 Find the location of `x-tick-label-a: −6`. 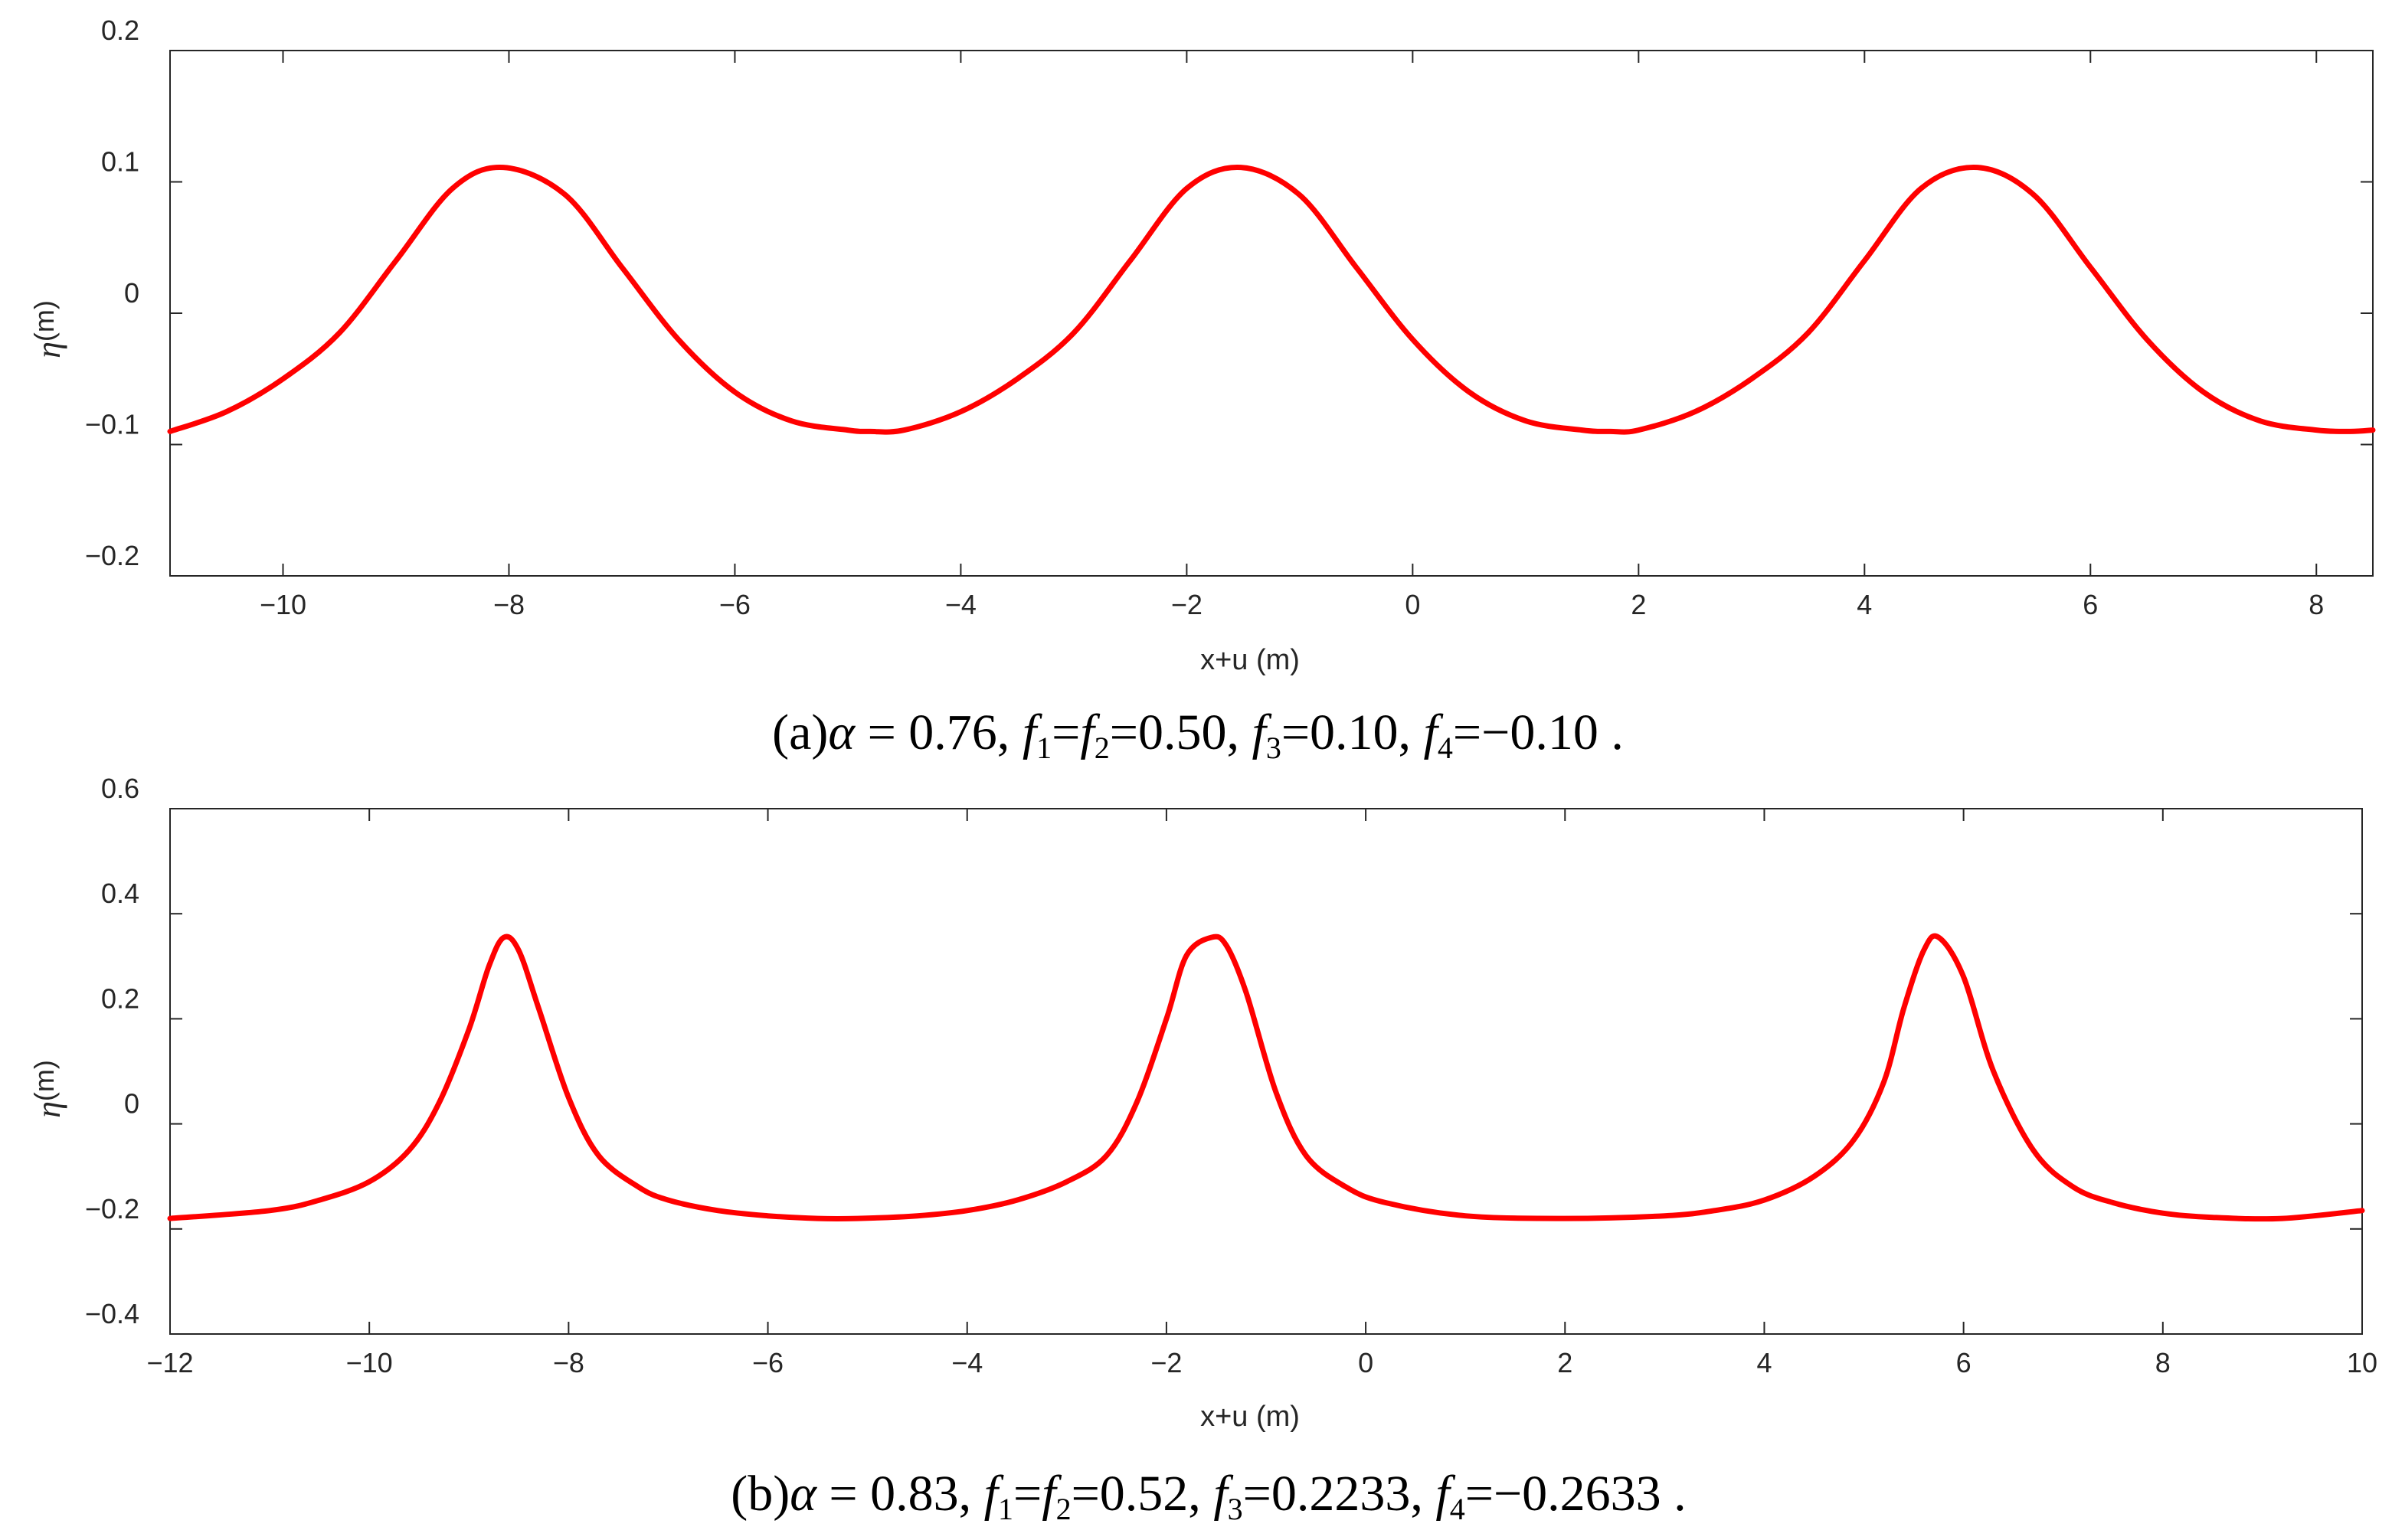

x-tick-label-a: −6 is located at coordinates (735, 604).